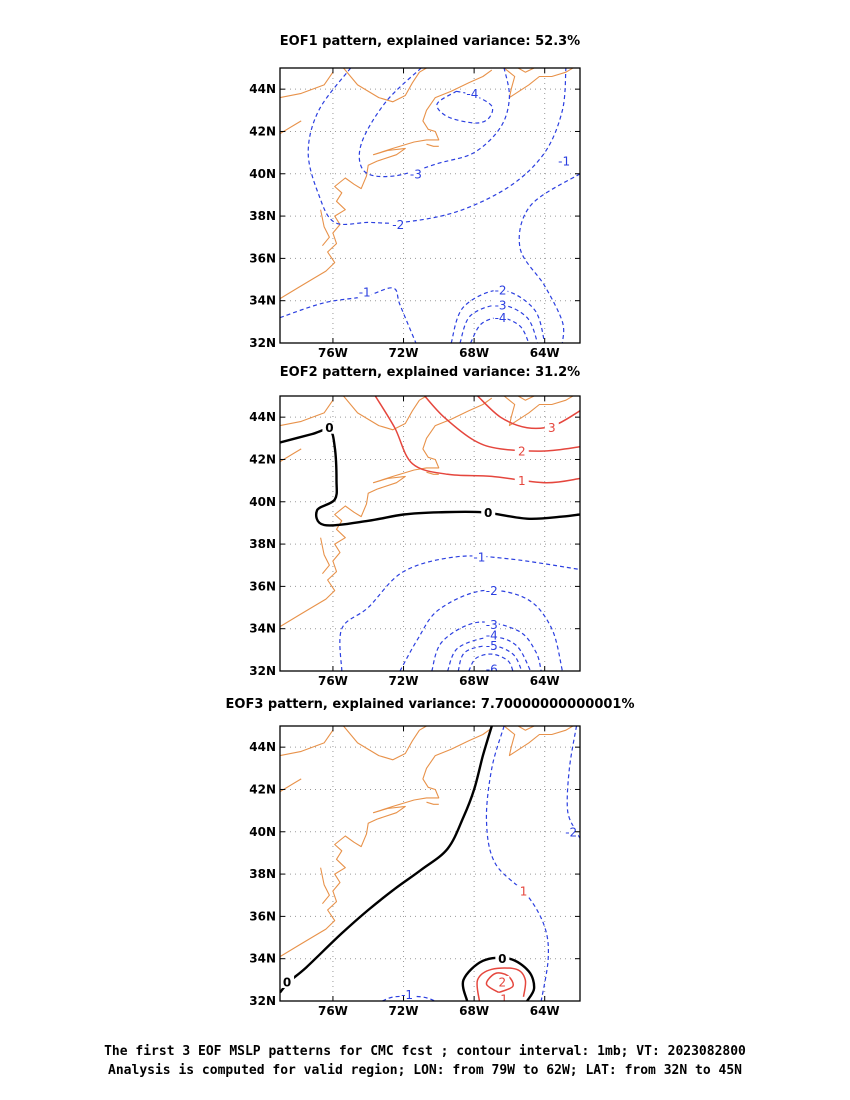 The width and height of the screenshot is (850, 1100). I want to click on contour-label: 3, so click(552, 428).